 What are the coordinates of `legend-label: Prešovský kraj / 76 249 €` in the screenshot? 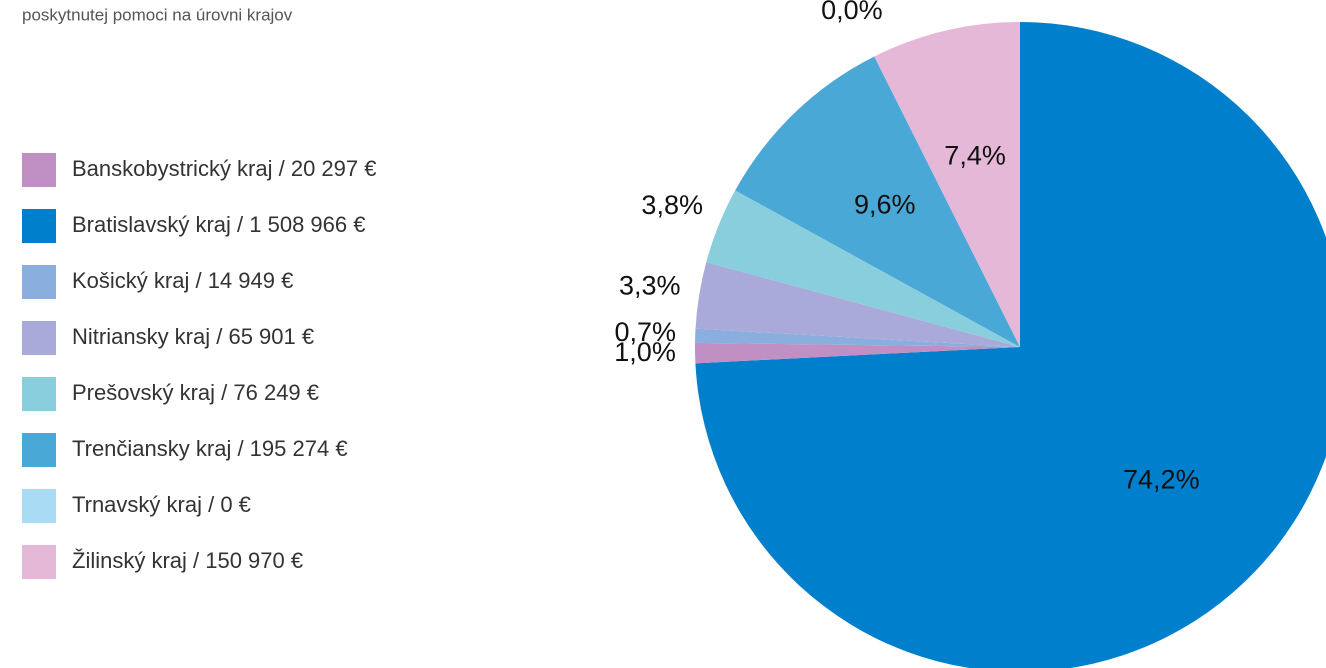 It's located at (195, 392).